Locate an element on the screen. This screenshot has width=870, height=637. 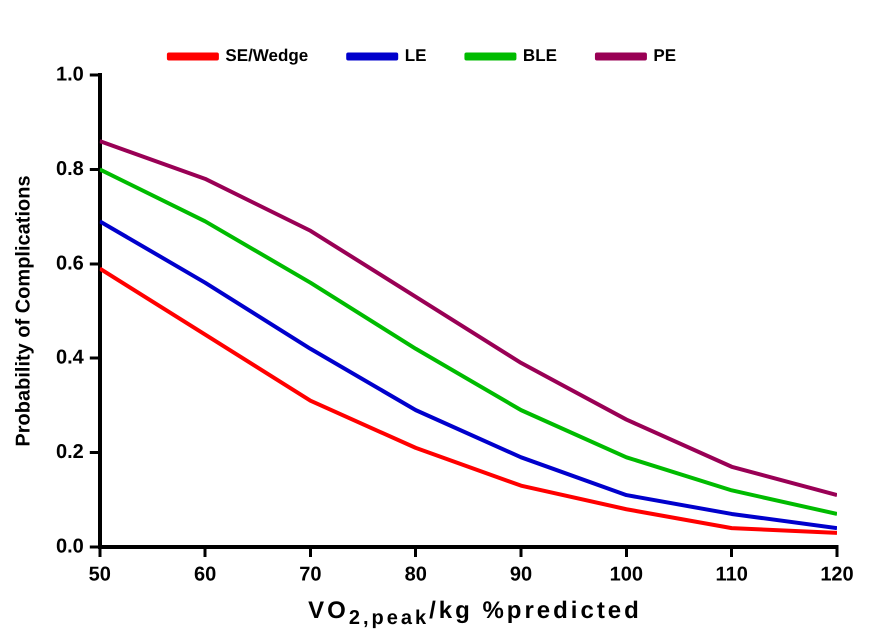
x-tick-label: 100 is located at coordinates (627, 575).